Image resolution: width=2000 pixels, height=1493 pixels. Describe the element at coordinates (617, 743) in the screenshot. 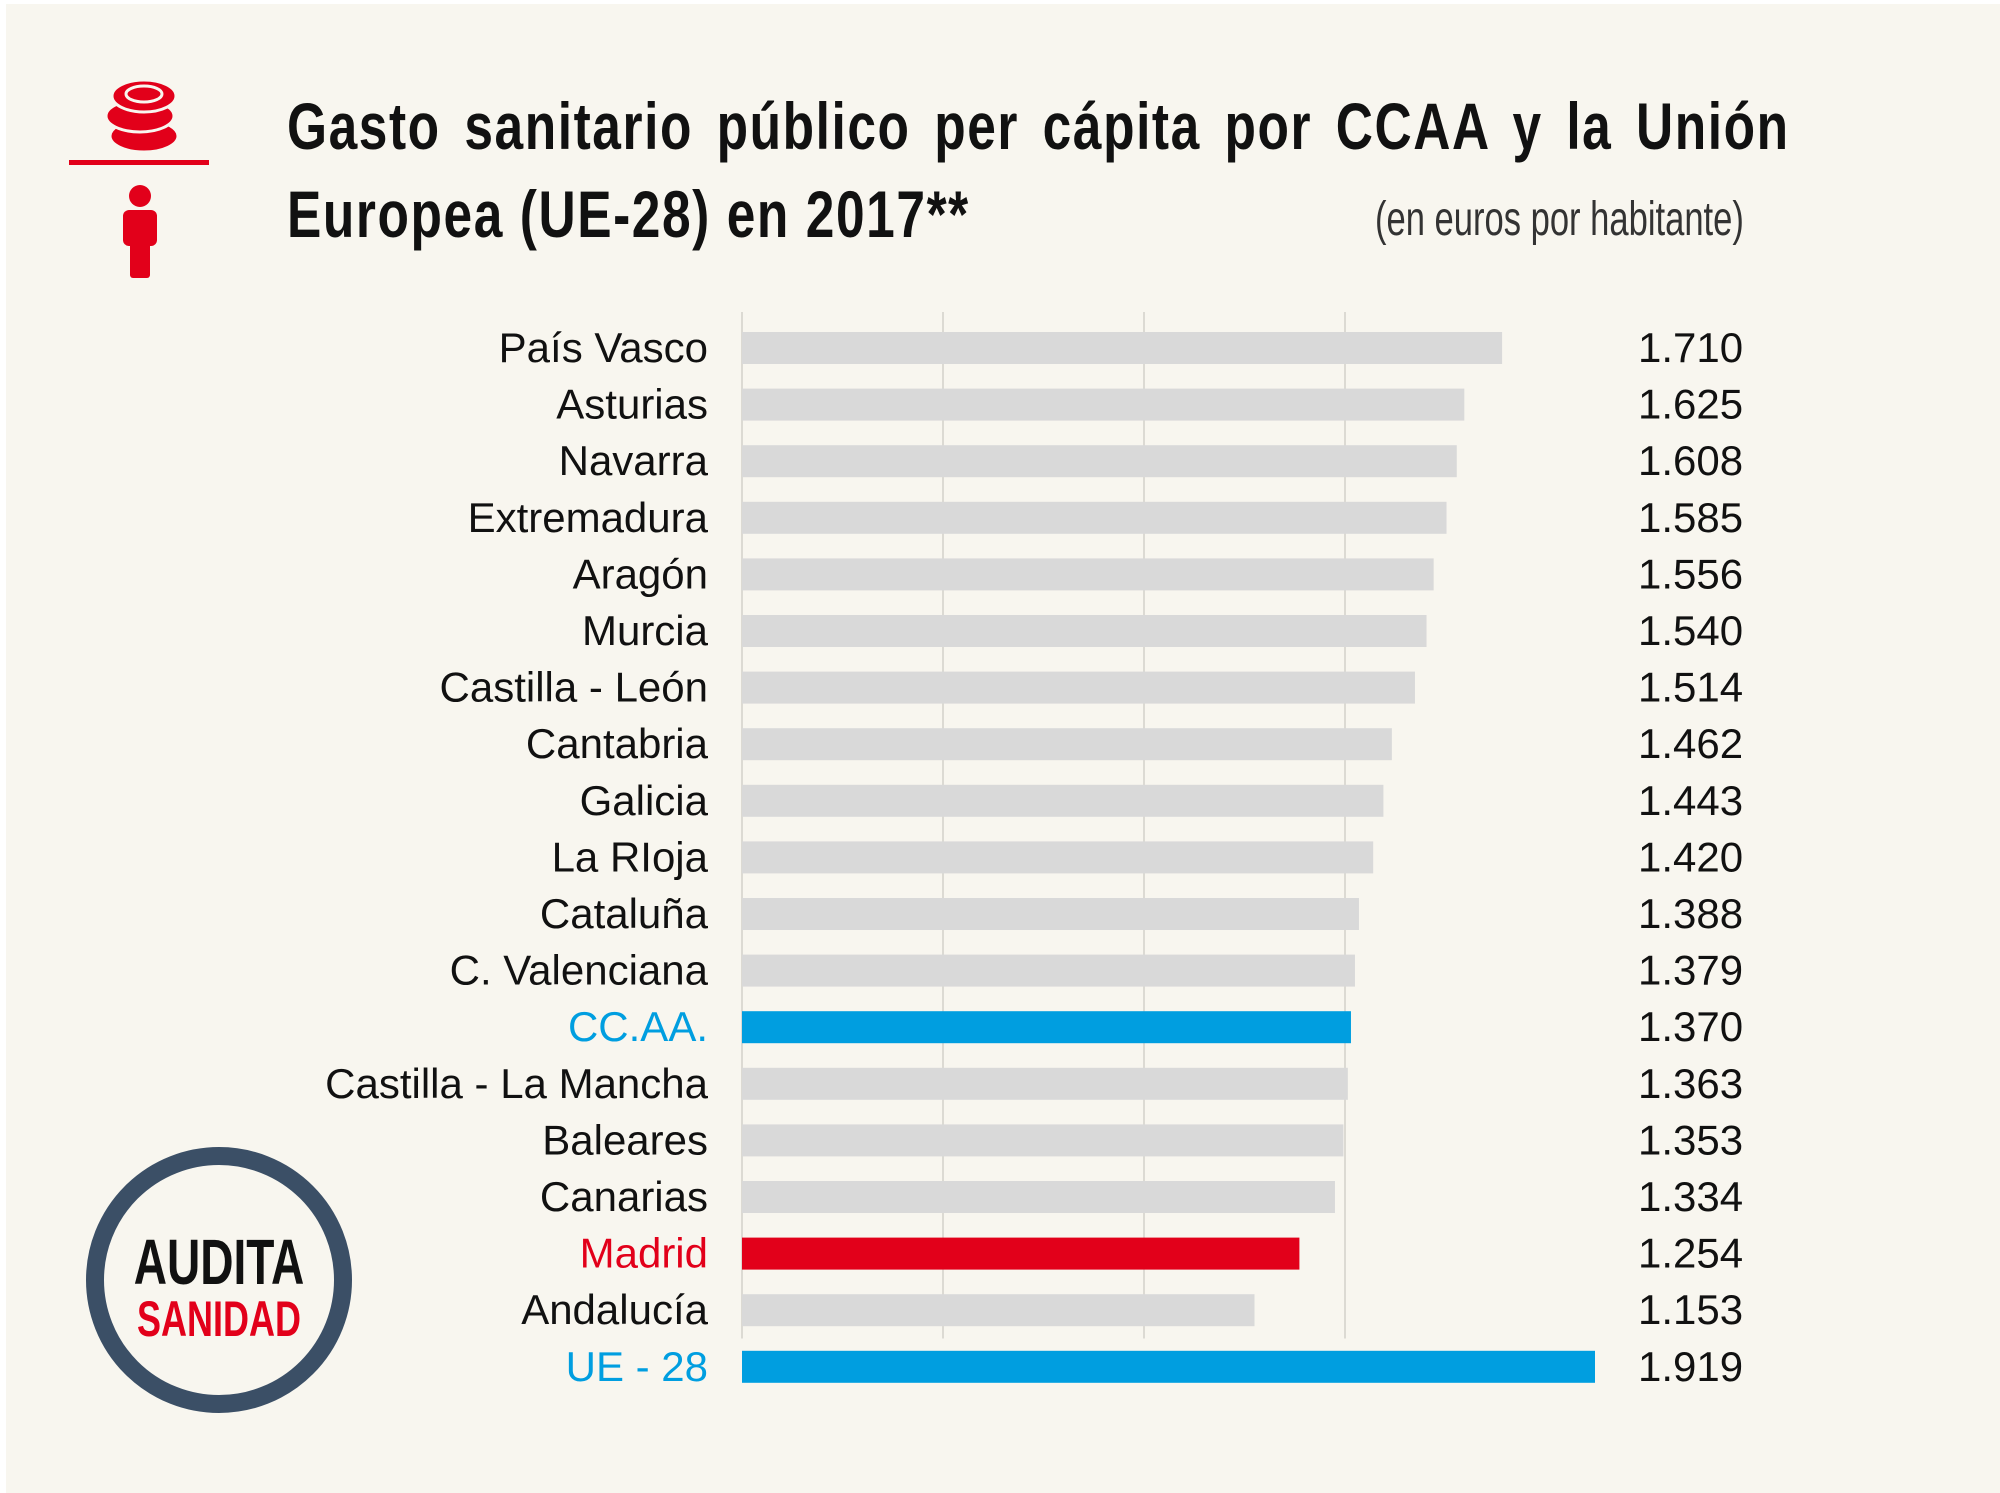

I see `category-label: Cantabria` at that location.